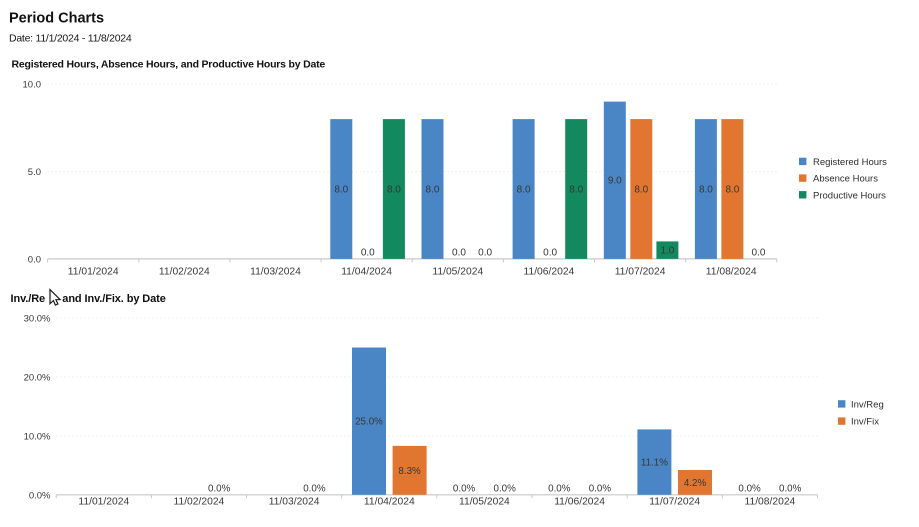  What do you see at coordinates (37, 436) in the screenshot?
I see `svg-text: 10.0%` at bounding box center [37, 436].